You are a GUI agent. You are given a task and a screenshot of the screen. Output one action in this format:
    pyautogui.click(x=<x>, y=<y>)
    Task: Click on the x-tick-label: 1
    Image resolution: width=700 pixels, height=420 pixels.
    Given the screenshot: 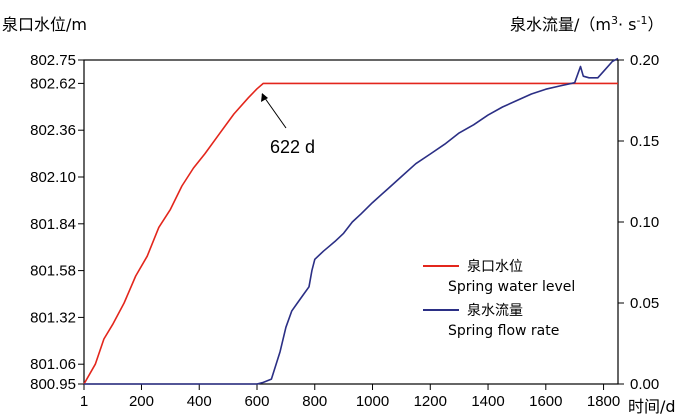 What is the action you would take?
    pyautogui.click(x=84, y=401)
    